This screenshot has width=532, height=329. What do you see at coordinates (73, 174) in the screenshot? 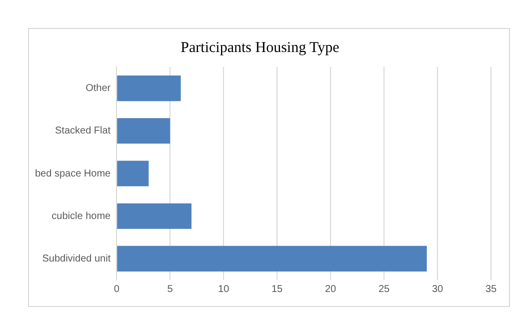
I see `y-tick-label: bed space Home` at bounding box center [73, 174].